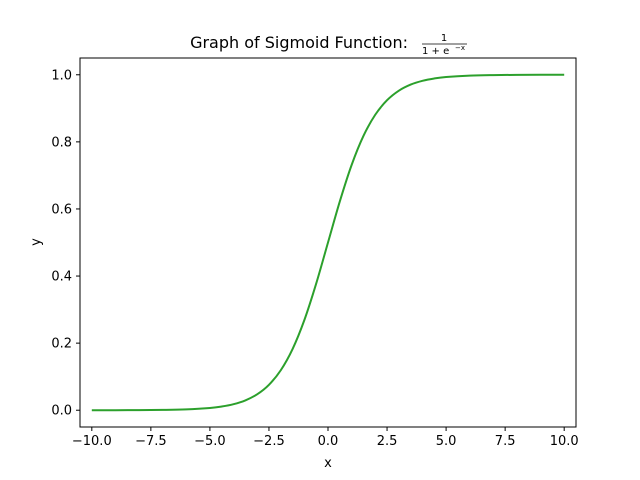  What do you see at coordinates (61, 277) in the screenshot?
I see `y-tick-label: 0.4` at bounding box center [61, 277].